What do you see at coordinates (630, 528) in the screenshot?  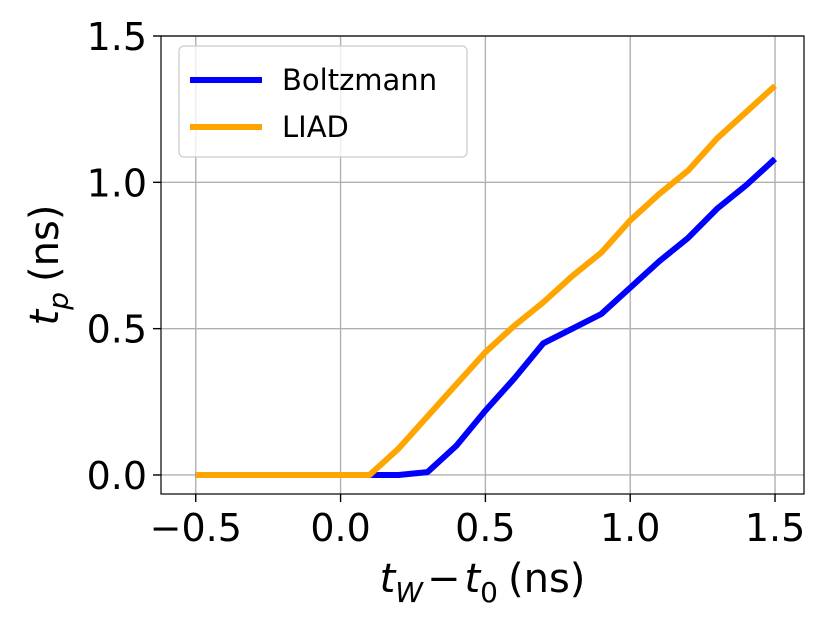 I see `x-tick-label: 1.0` at bounding box center [630, 528].